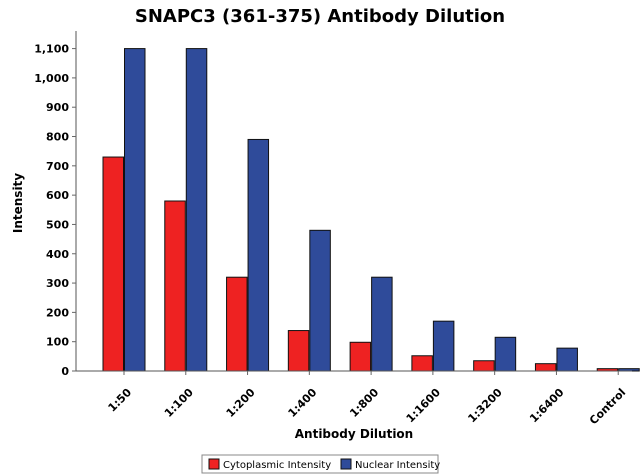 The image size is (640, 475). Describe the element at coordinates (485, 406) in the screenshot. I see `x-tick-label: 1:3200` at that location.